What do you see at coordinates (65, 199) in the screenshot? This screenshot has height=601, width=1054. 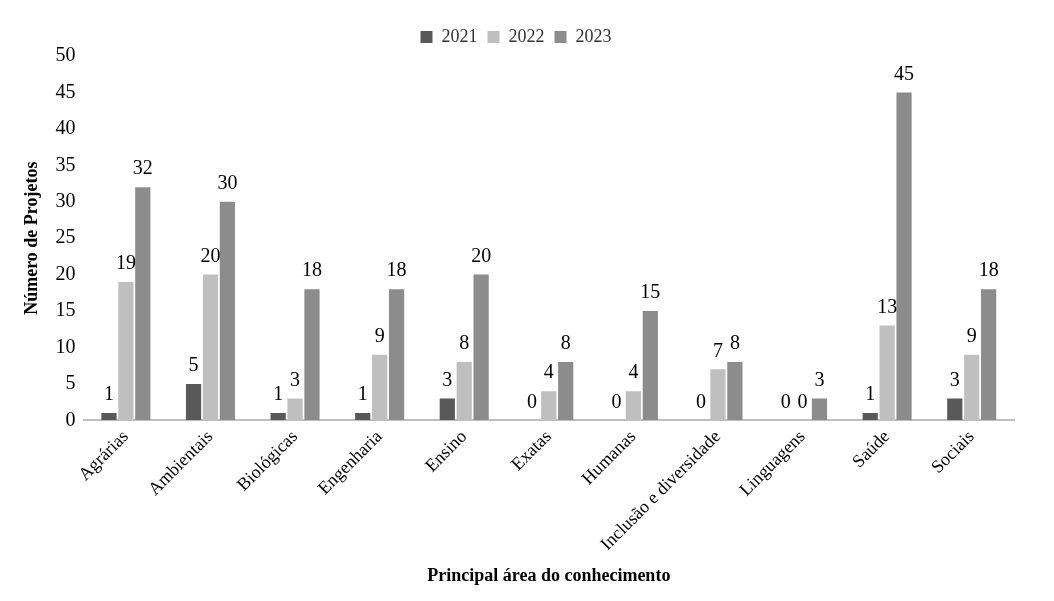 I see `y-tick-label: 30` at bounding box center [65, 199].